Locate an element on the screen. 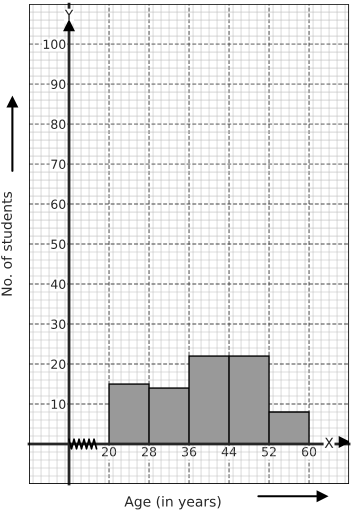 This screenshot has width=354, height=510. y-tick-label: 90 is located at coordinates (58, 84).